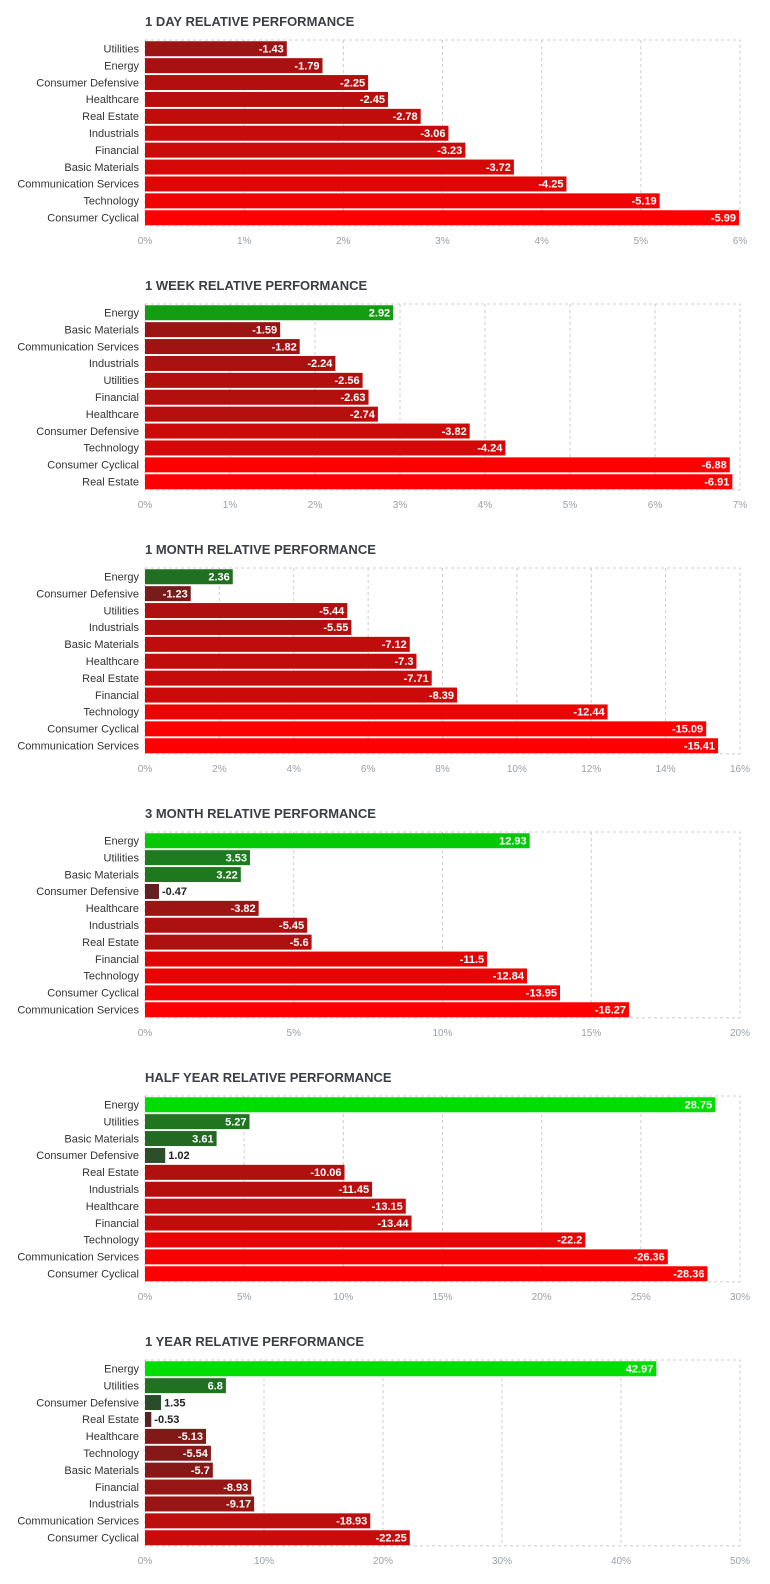 This screenshot has width=770, height=1584. What do you see at coordinates (307, 431) in the screenshot?
I see `bar-consumer-defensive` at bounding box center [307, 431].